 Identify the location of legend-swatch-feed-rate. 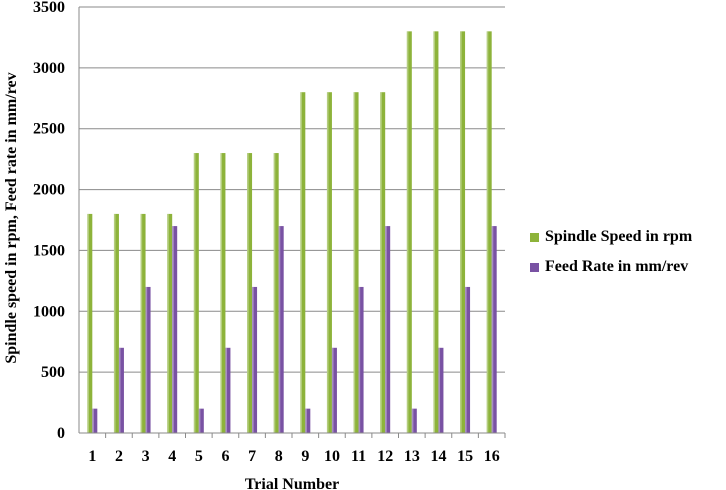
(534, 267).